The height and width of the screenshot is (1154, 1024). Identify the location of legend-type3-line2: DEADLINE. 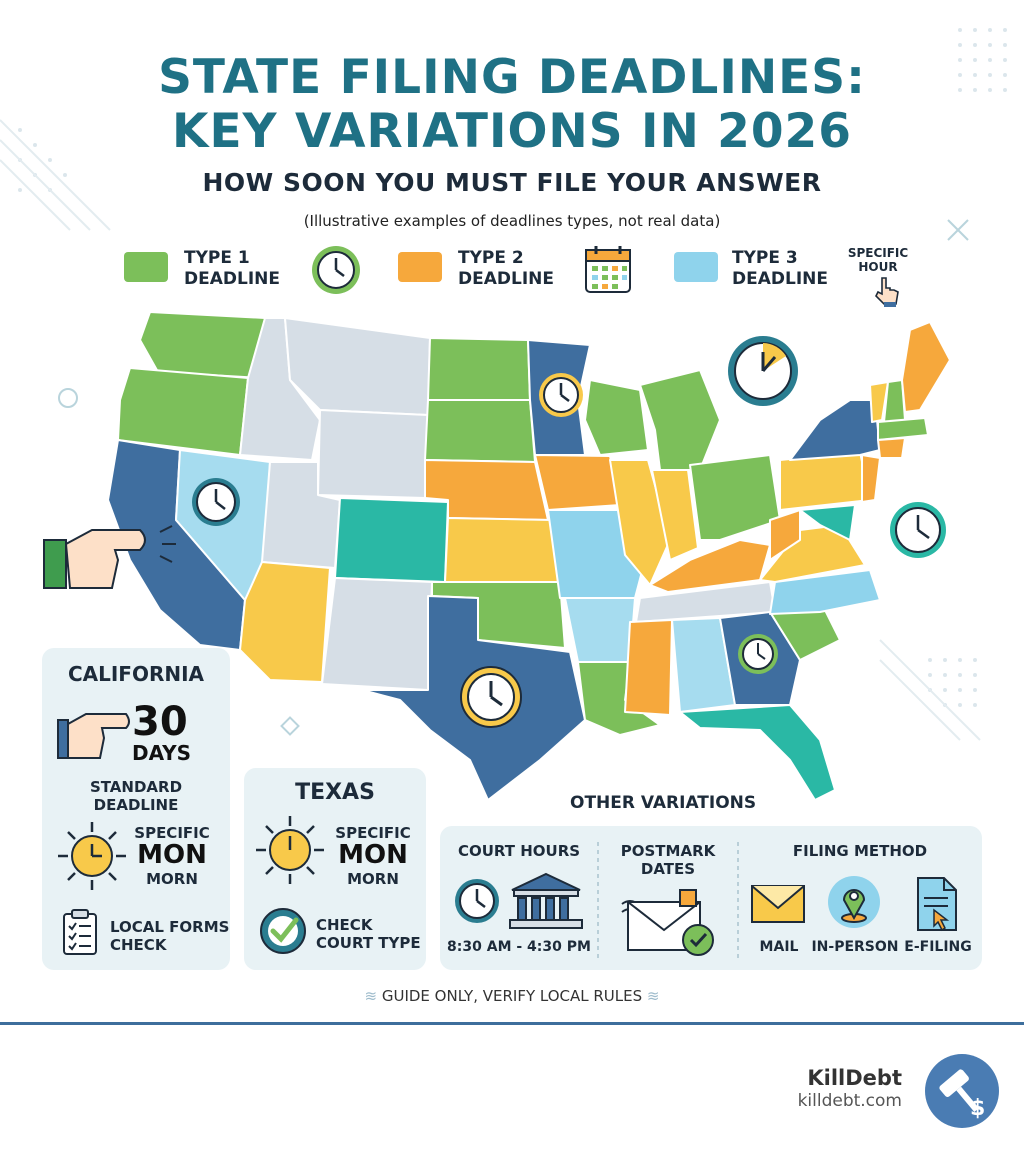
(780, 279).